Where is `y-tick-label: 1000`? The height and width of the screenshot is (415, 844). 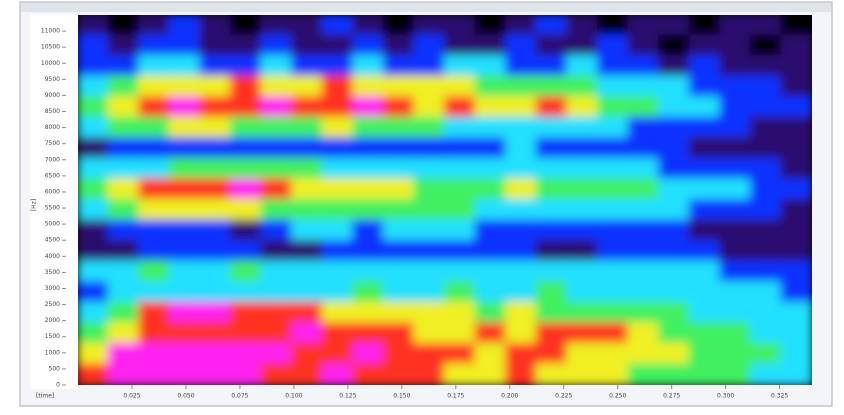 y-tick-label: 1000 is located at coordinates (52, 352).